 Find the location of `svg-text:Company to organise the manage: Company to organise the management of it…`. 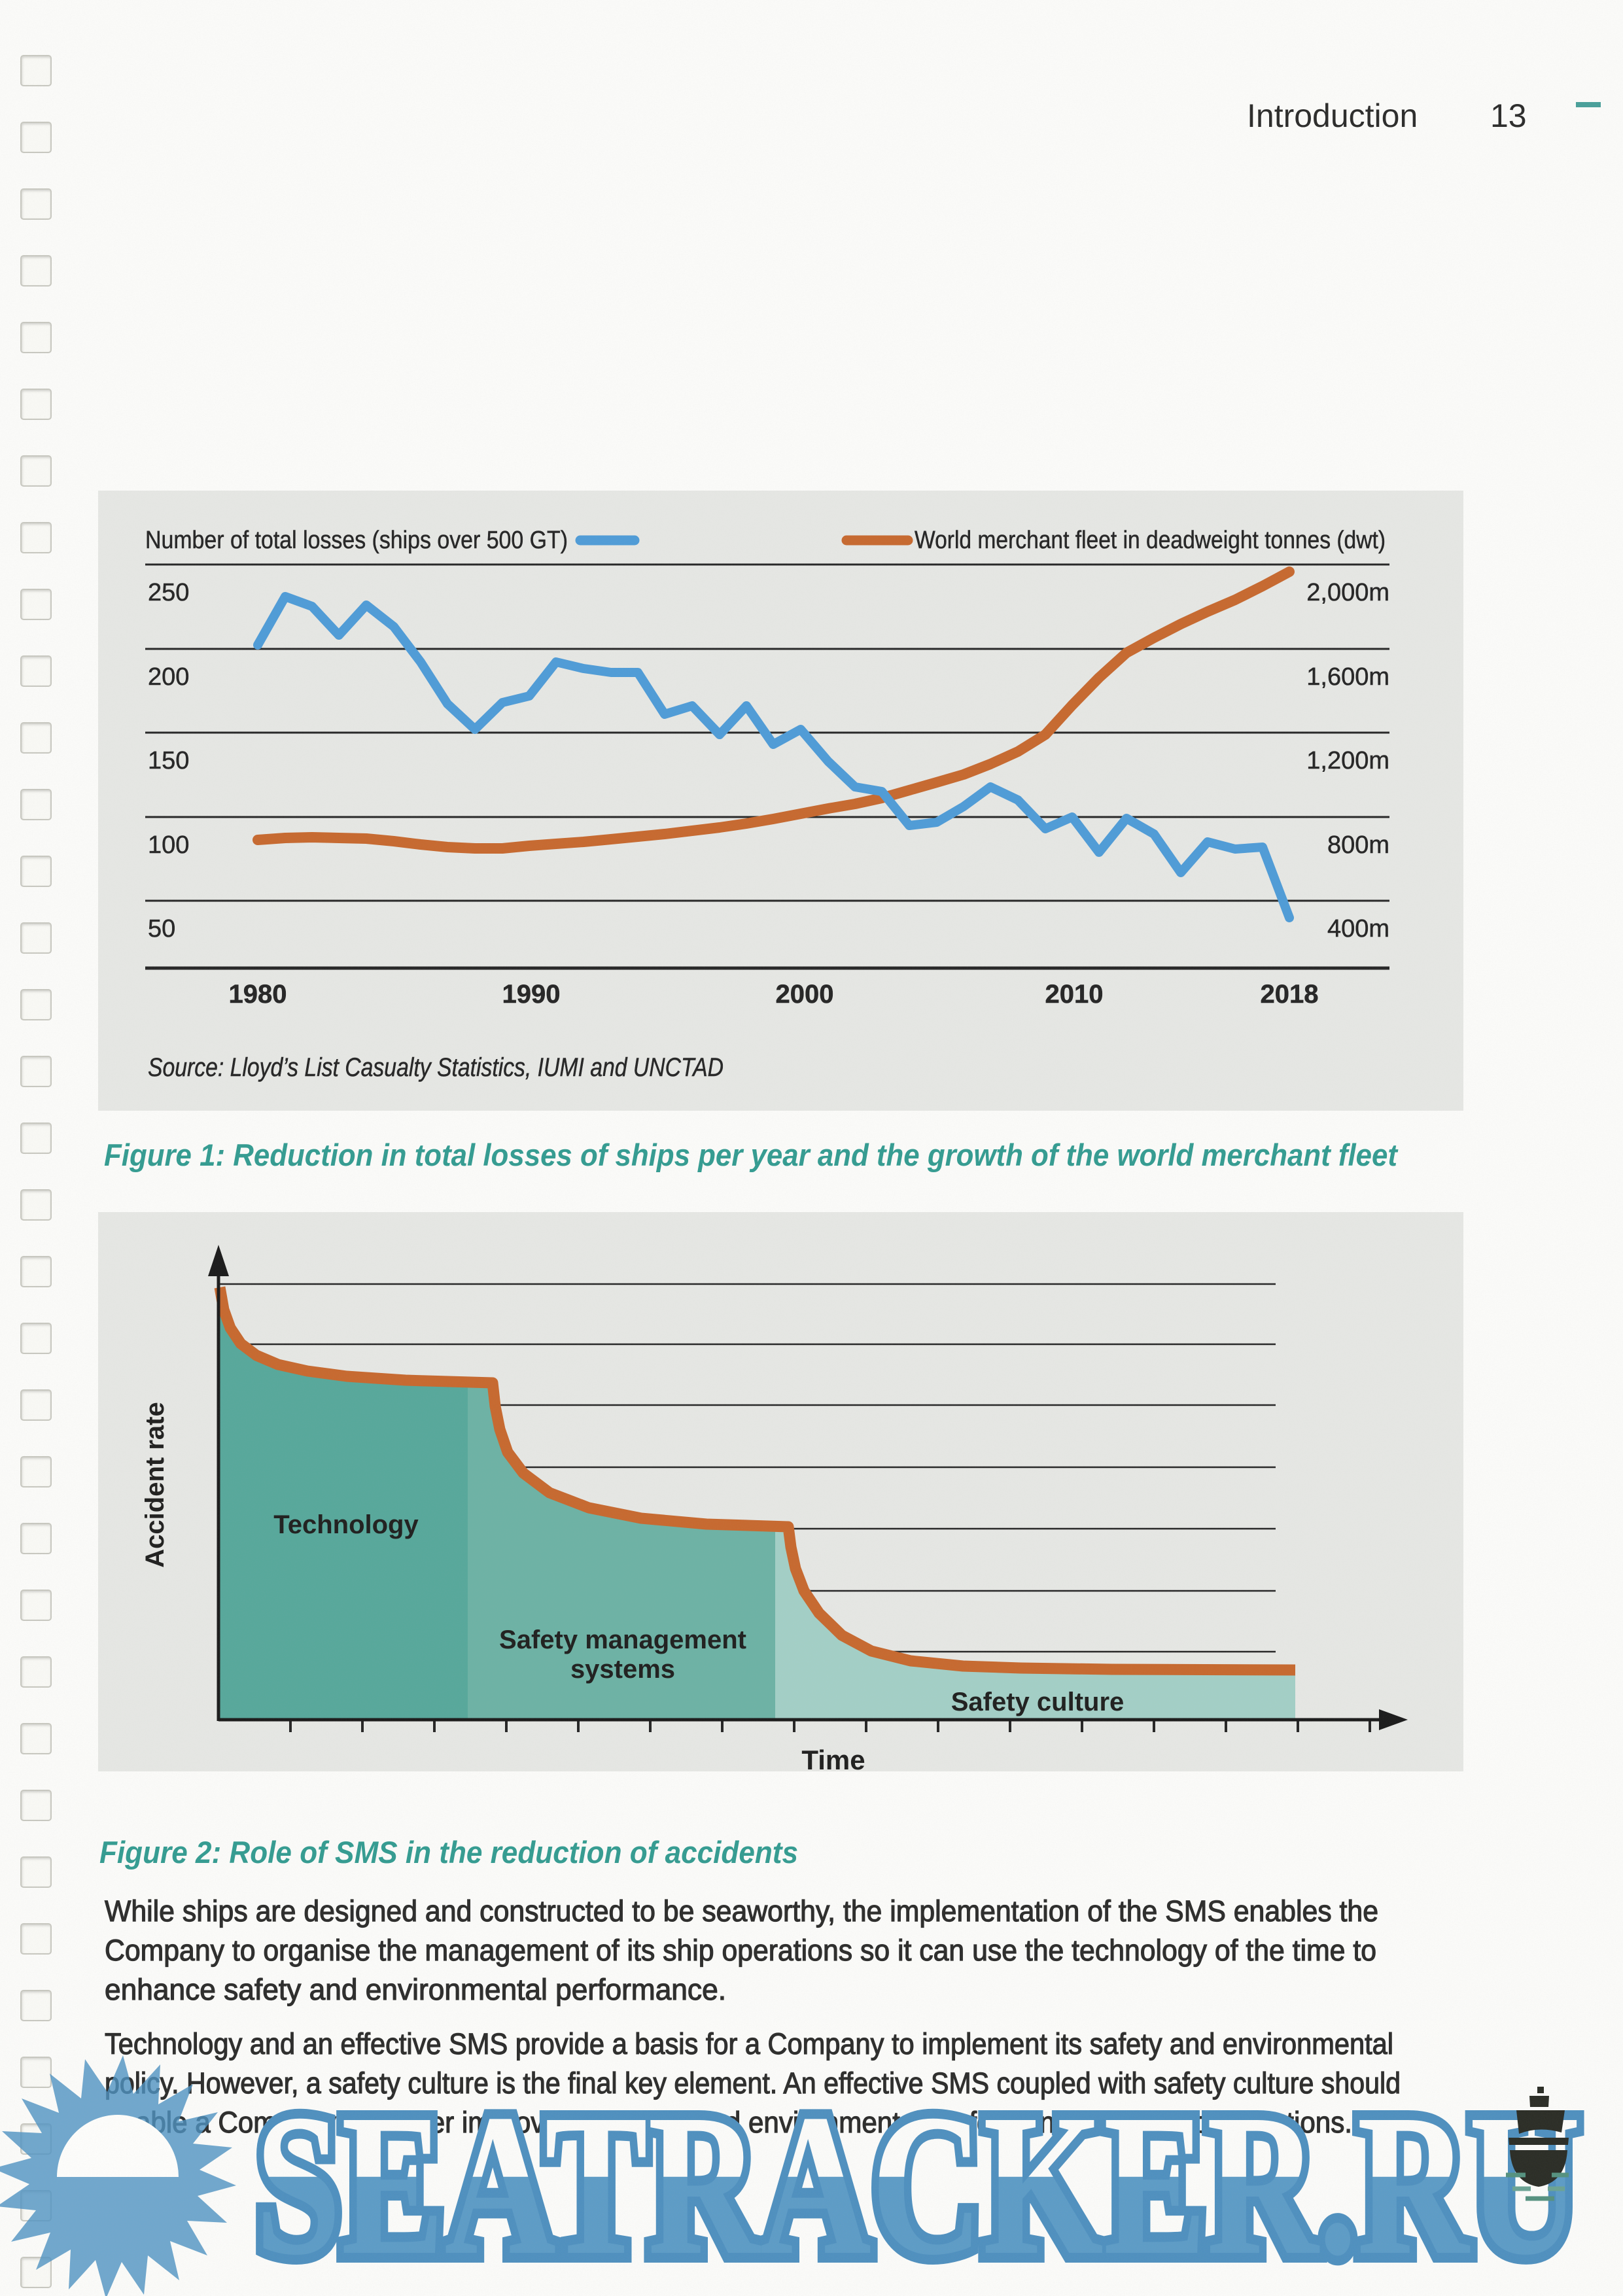

svg-text:Company to organise the manage: Company to organise the management of it… is located at coordinates (741, 1950).